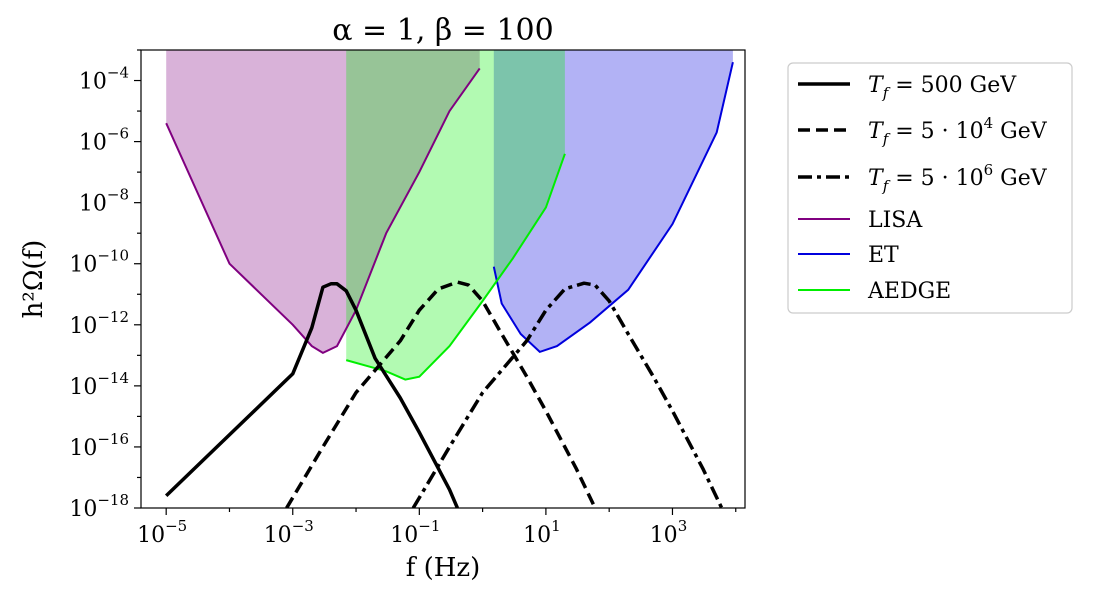 Image resolution: width=1100 pixels, height=600 pixels. What do you see at coordinates (303, 526) in the screenshot?
I see `x-tick-exponent: −3` at bounding box center [303, 526].